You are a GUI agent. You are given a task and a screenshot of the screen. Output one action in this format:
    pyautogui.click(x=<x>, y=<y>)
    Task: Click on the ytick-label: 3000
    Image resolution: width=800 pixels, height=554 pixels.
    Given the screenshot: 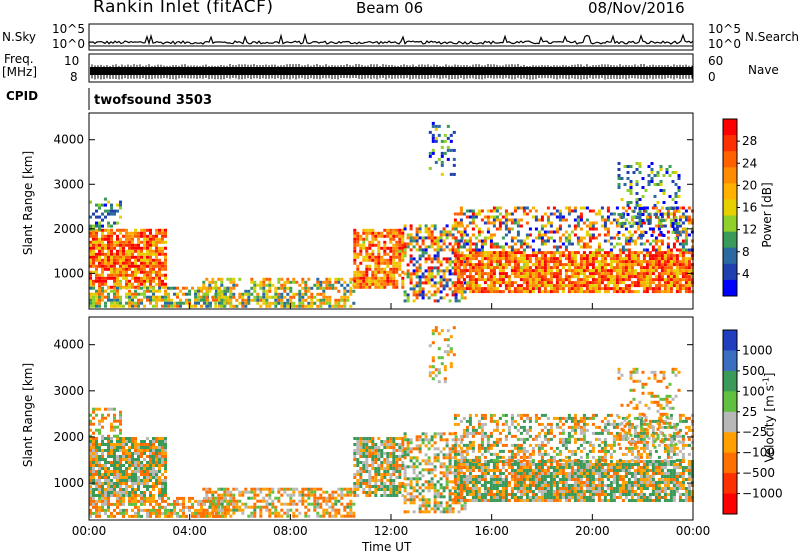 What is the action you would take?
    pyautogui.click(x=68, y=184)
    